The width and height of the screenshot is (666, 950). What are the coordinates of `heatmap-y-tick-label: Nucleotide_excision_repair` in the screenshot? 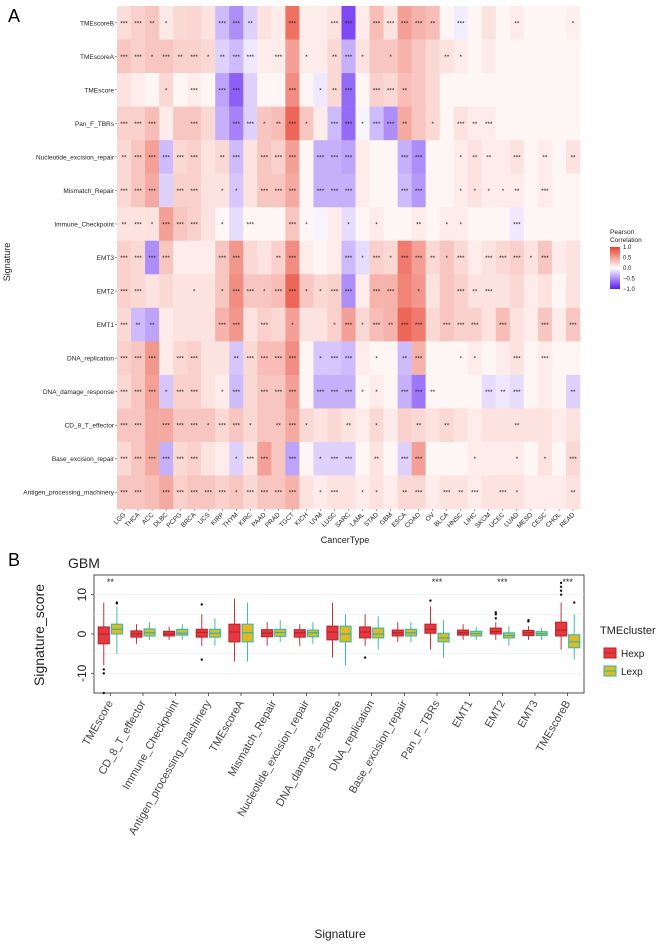 It's located at (75, 157).